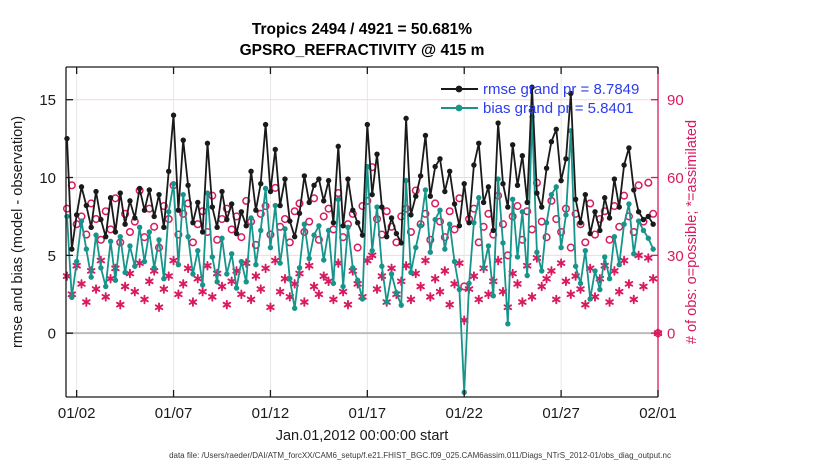  I want to click on x-tick-label: 01/02, so click(77, 413).